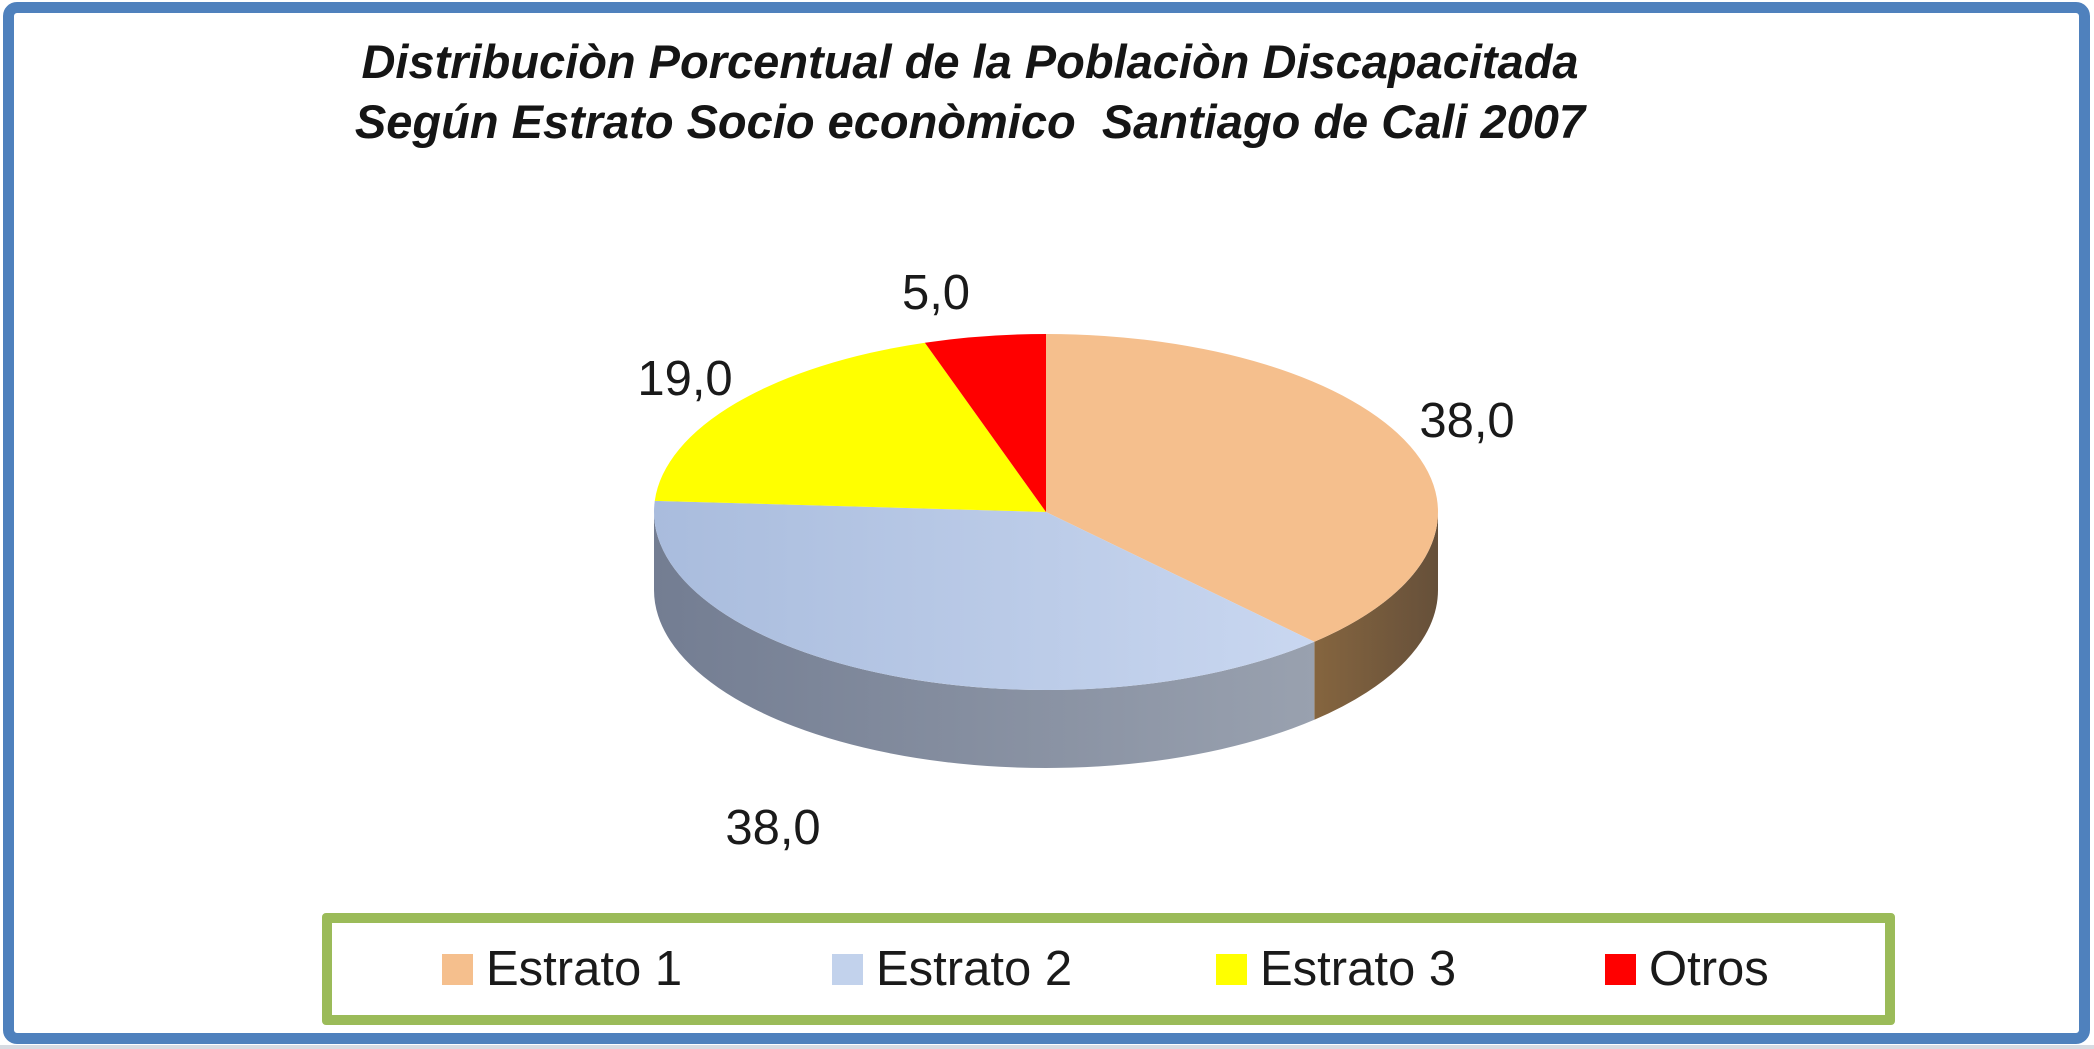 The image size is (2094, 1049). What do you see at coordinates (773, 828) in the screenshot?
I see `data-label-estrato-2: 38,0` at bounding box center [773, 828].